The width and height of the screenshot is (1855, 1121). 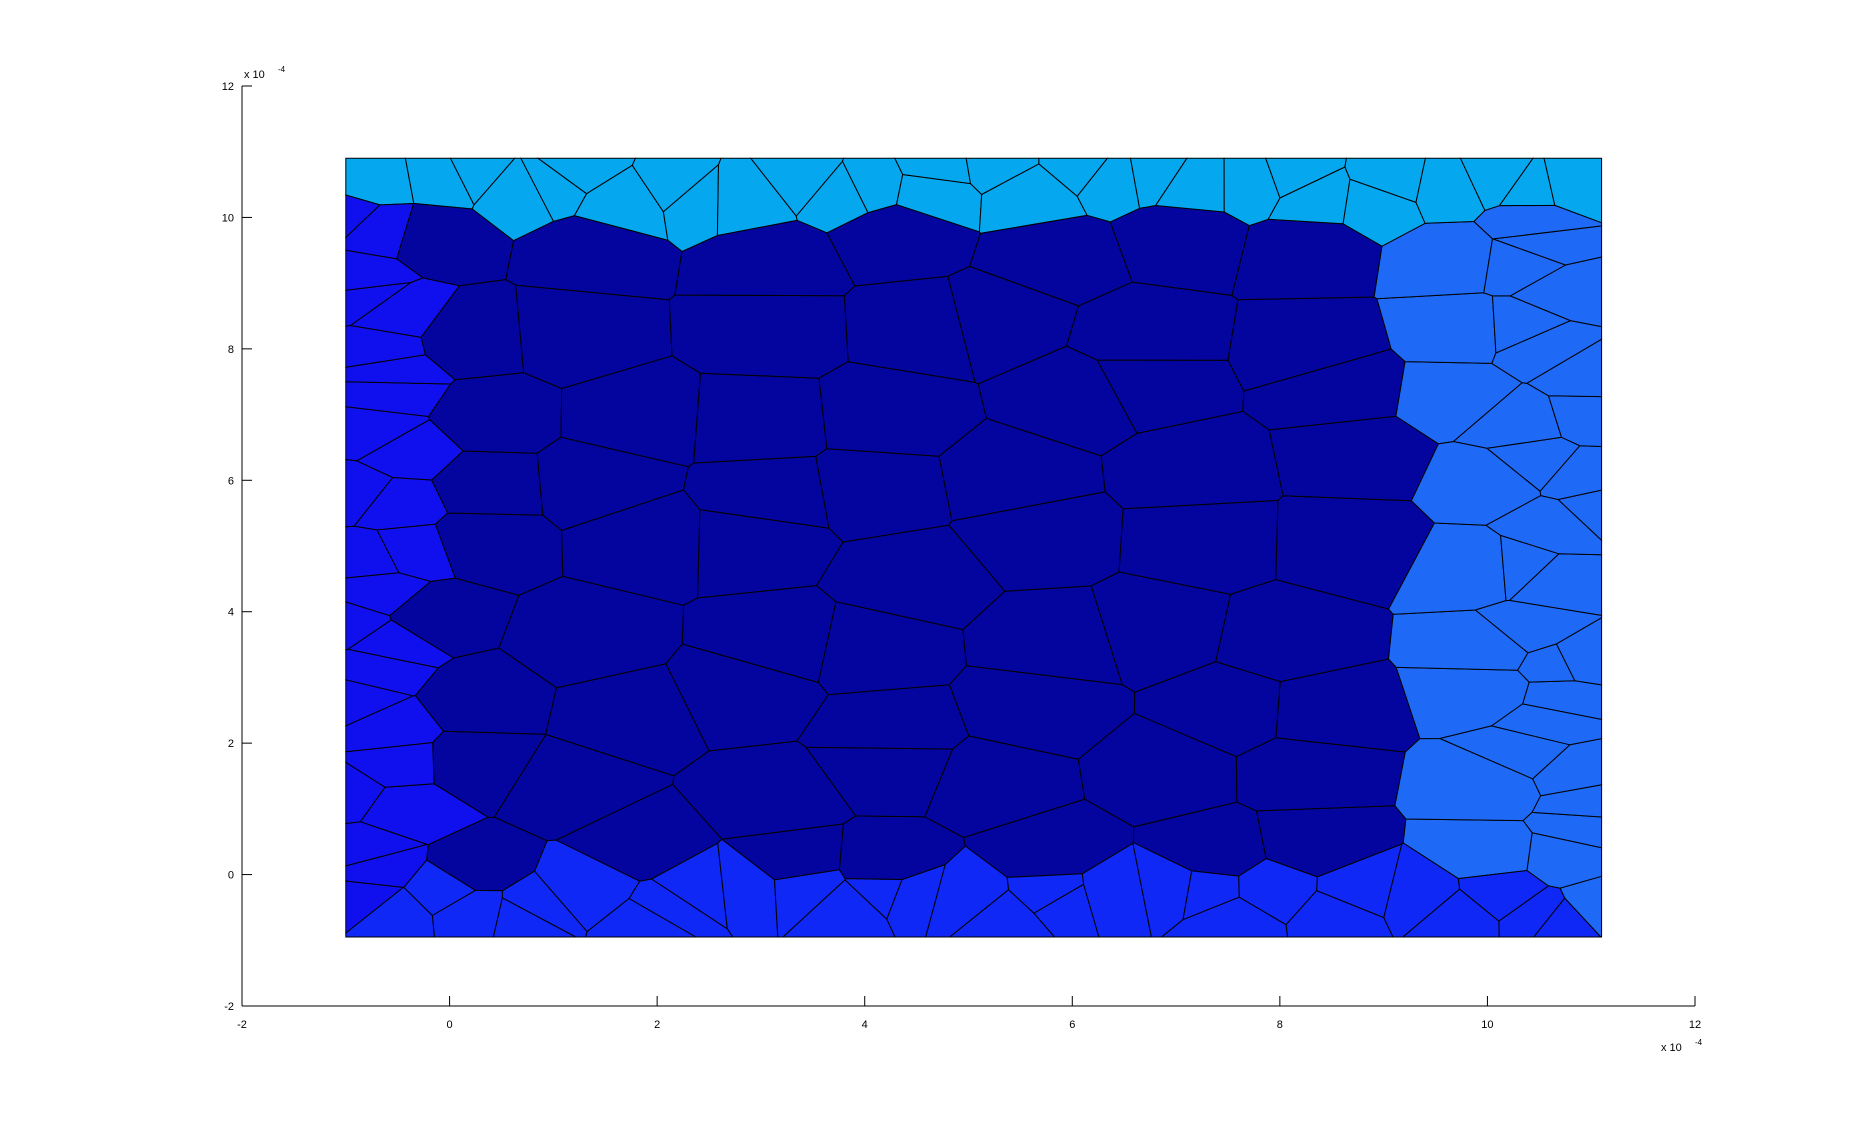 What do you see at coordinates (231, 876) in the screenshot?
I see `y-tick-label: 0` at bounding box center [231, 876].